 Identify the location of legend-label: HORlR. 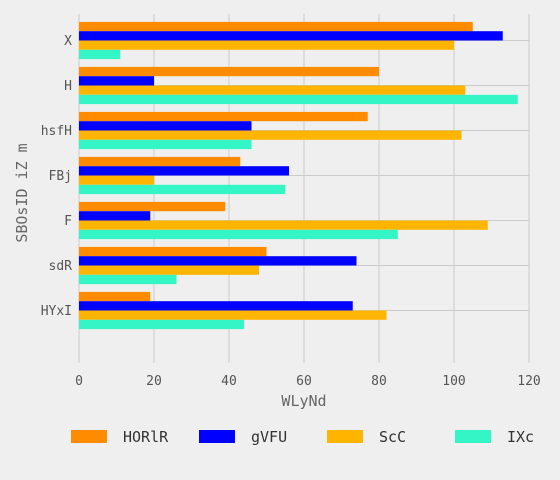
(146, 437).